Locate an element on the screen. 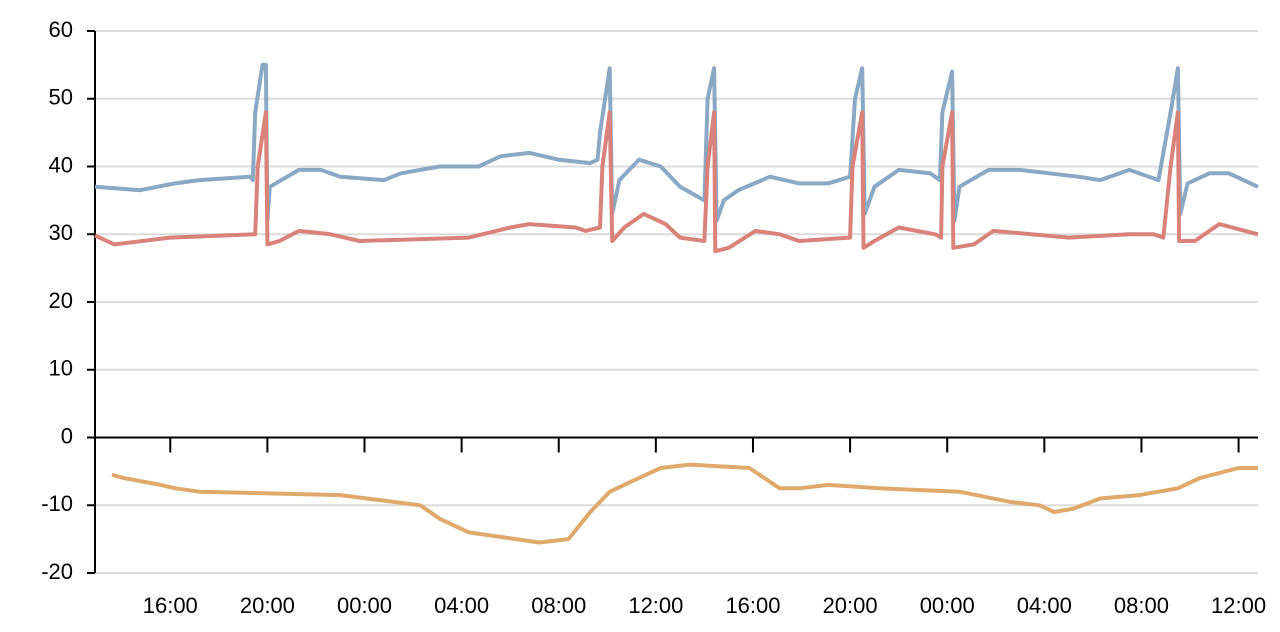  y-tick-label: 50 is located at coordinates (61, 97).